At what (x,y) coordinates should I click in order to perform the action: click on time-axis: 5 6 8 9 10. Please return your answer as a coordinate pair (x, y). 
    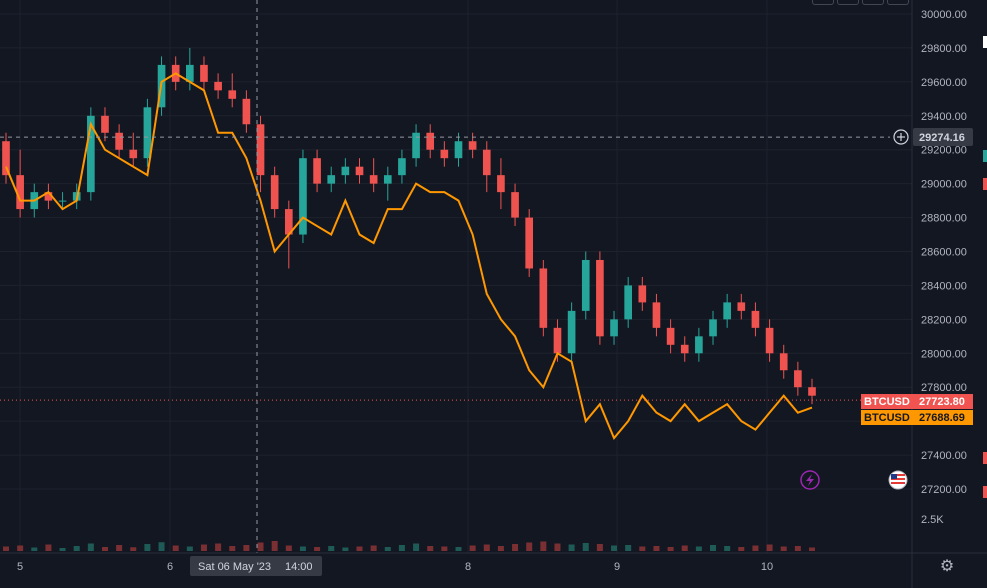
    Looking at the image, I should click on (395, 567).